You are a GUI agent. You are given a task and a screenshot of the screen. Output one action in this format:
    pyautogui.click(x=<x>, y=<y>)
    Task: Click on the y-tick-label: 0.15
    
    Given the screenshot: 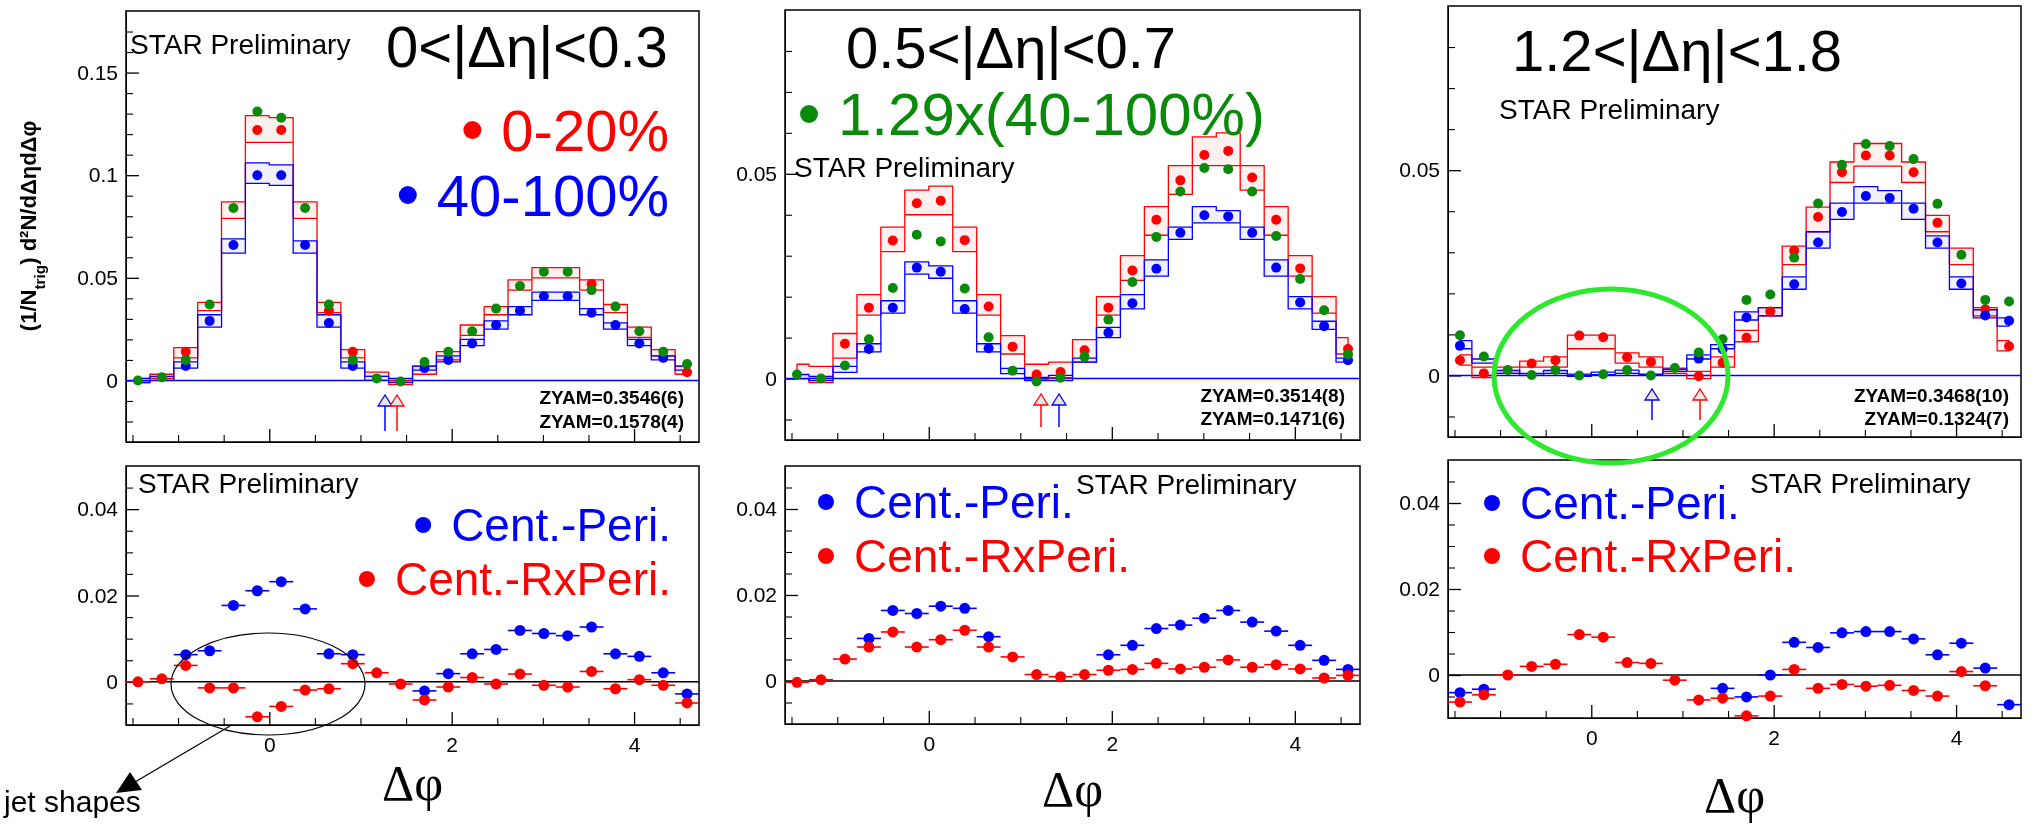 What is the action you would take?
    pyautogui.click(x=97, y=72)
    